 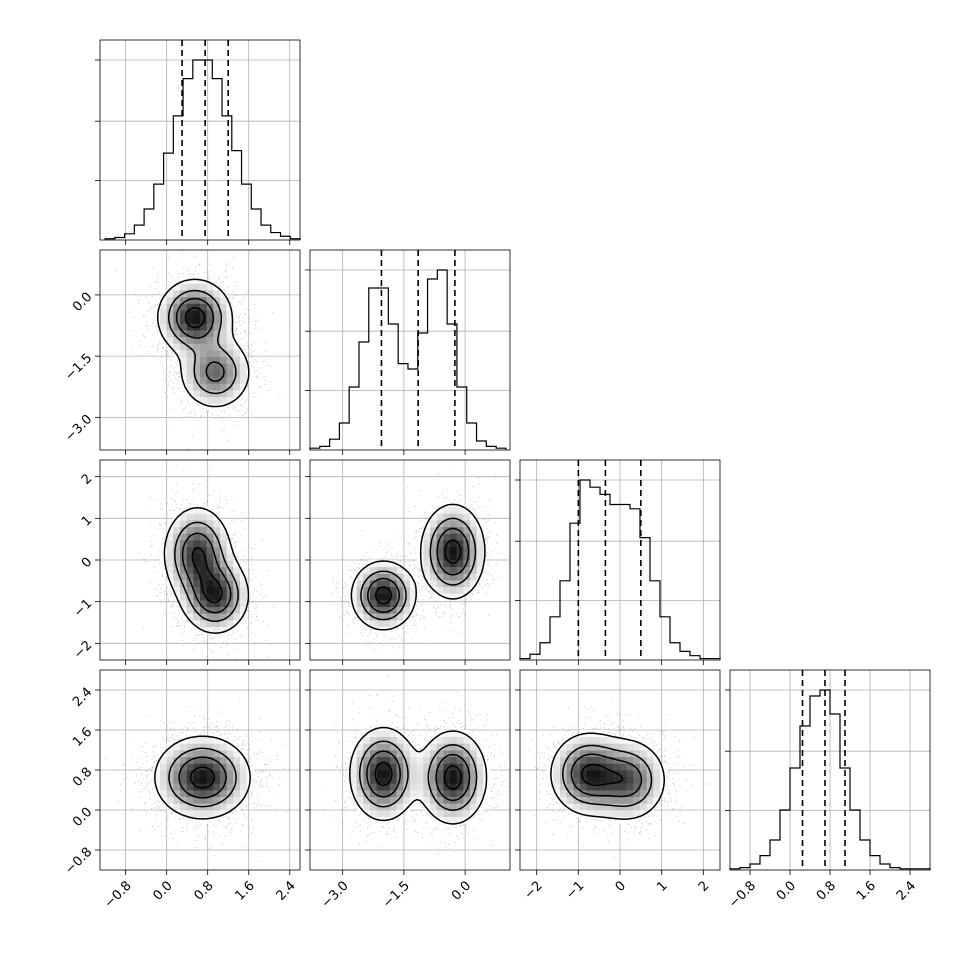 I want to click on x-tick-label-3-0: −0.8, so click(x=742, y=894).